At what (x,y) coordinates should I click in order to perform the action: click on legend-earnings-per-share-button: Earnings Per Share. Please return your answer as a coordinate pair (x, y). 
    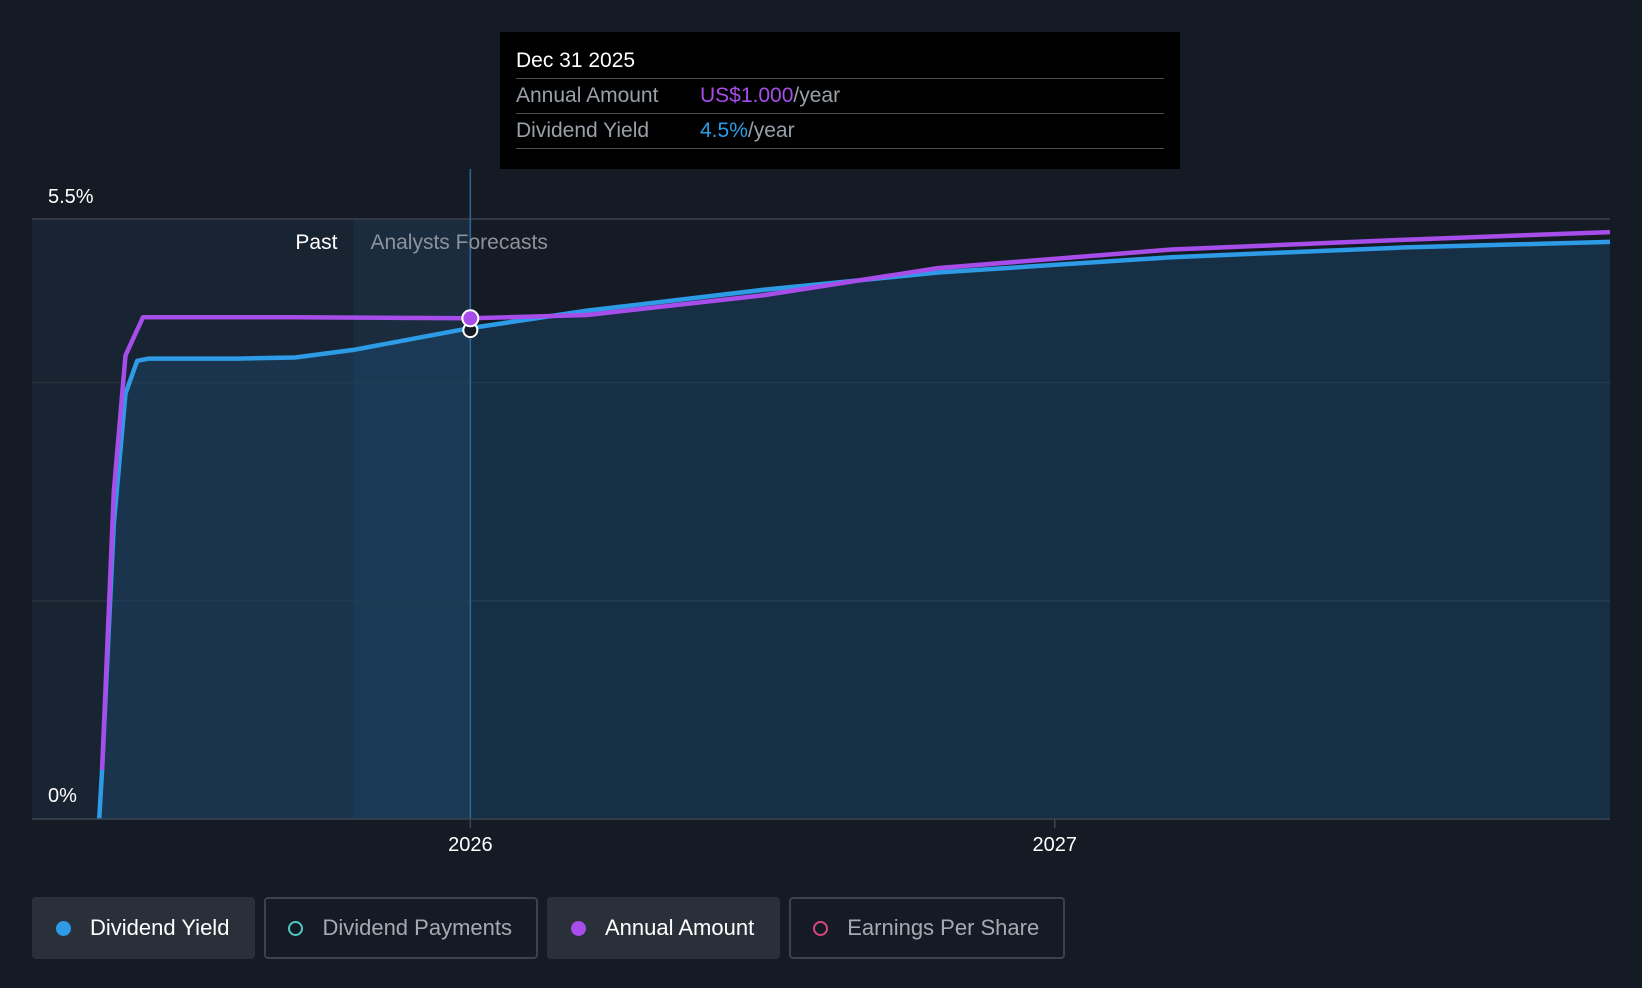
    Looking at the image, I should click on (927, 928).